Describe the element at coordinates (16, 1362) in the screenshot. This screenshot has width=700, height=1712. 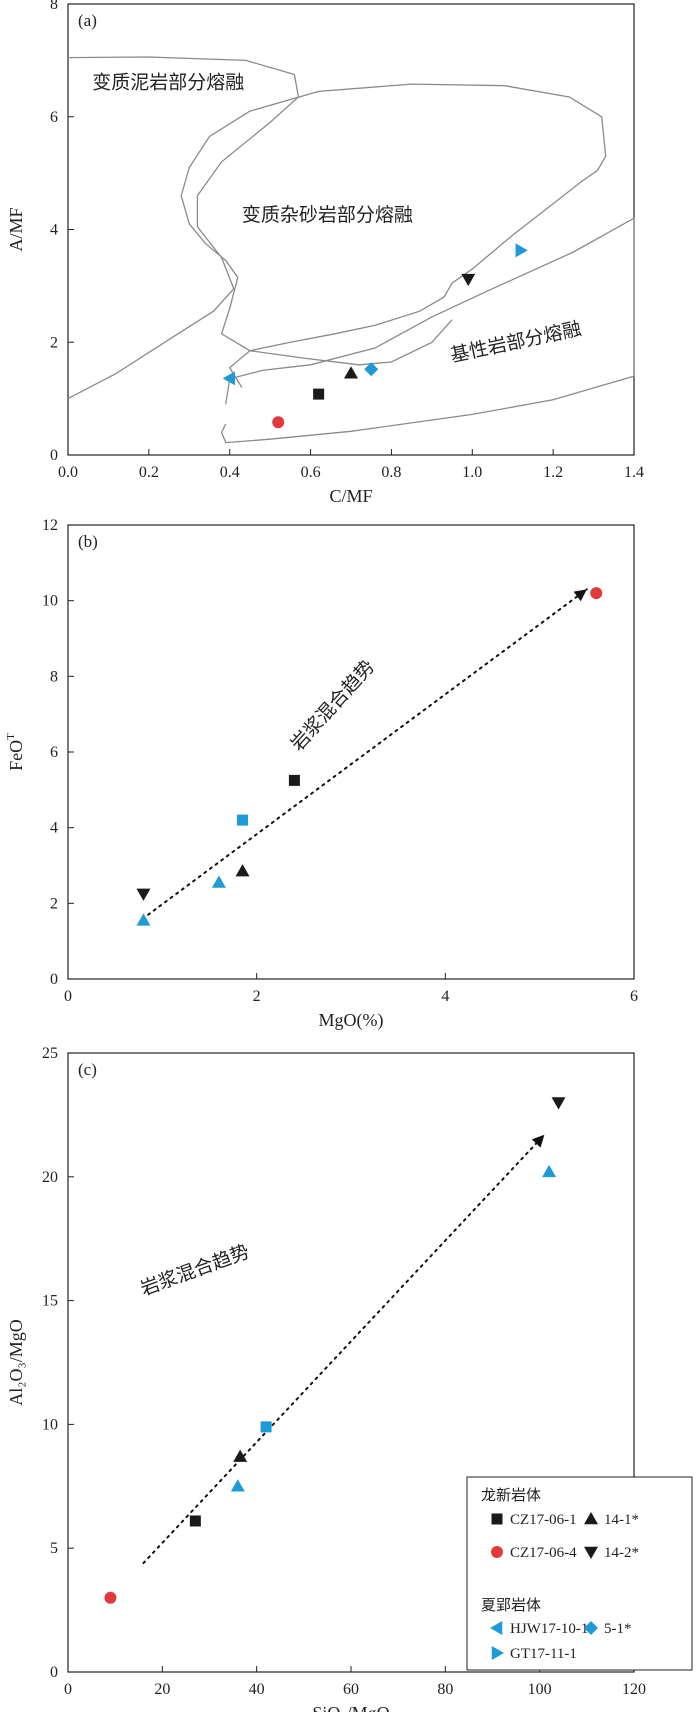
I see `y-axis-label: Al₂O₃/MgO` at that location.